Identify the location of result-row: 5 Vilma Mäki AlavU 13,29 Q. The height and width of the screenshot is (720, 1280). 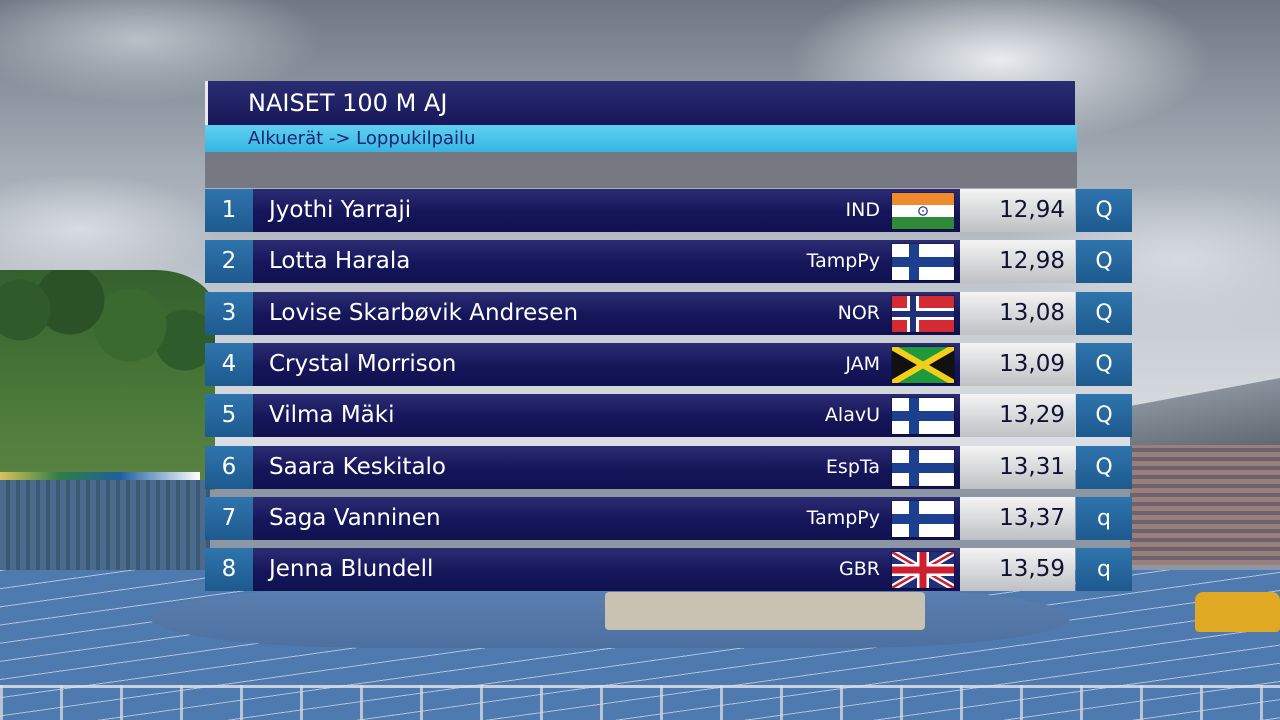
(668, 415).